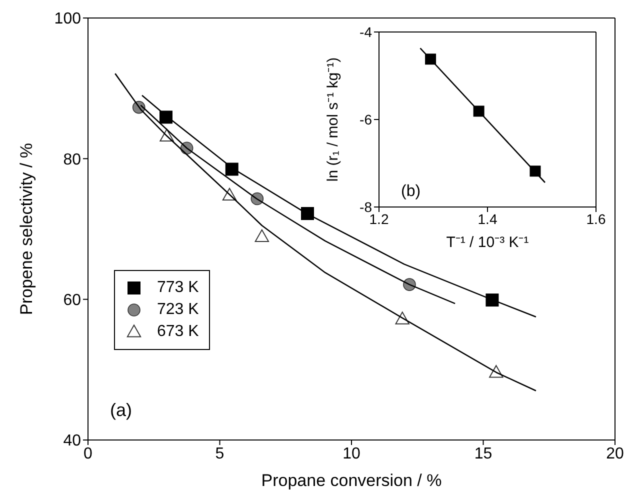  What do you see at coordinates (366, 32) in the screenshot?
I see `y-tick-label: -4` at bounding box center [366, 32].